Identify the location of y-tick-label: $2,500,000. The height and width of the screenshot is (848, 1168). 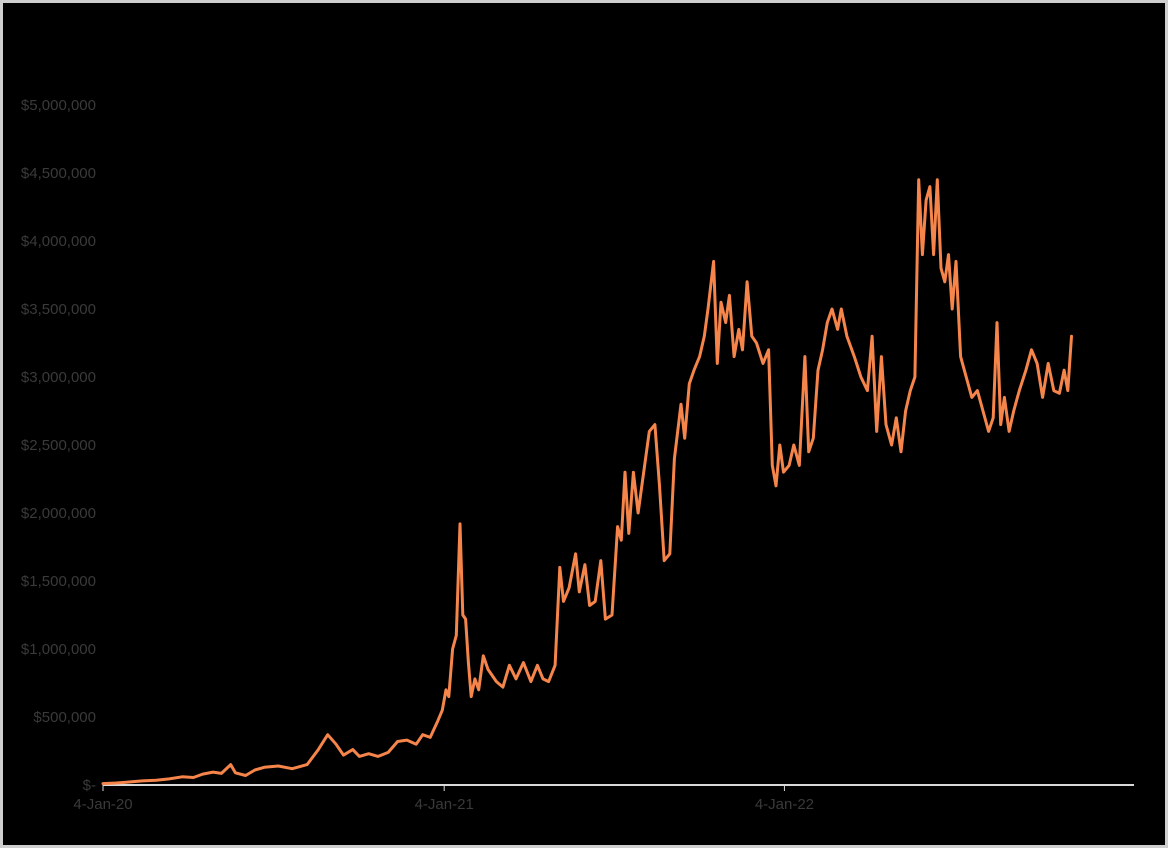
(58, 445).